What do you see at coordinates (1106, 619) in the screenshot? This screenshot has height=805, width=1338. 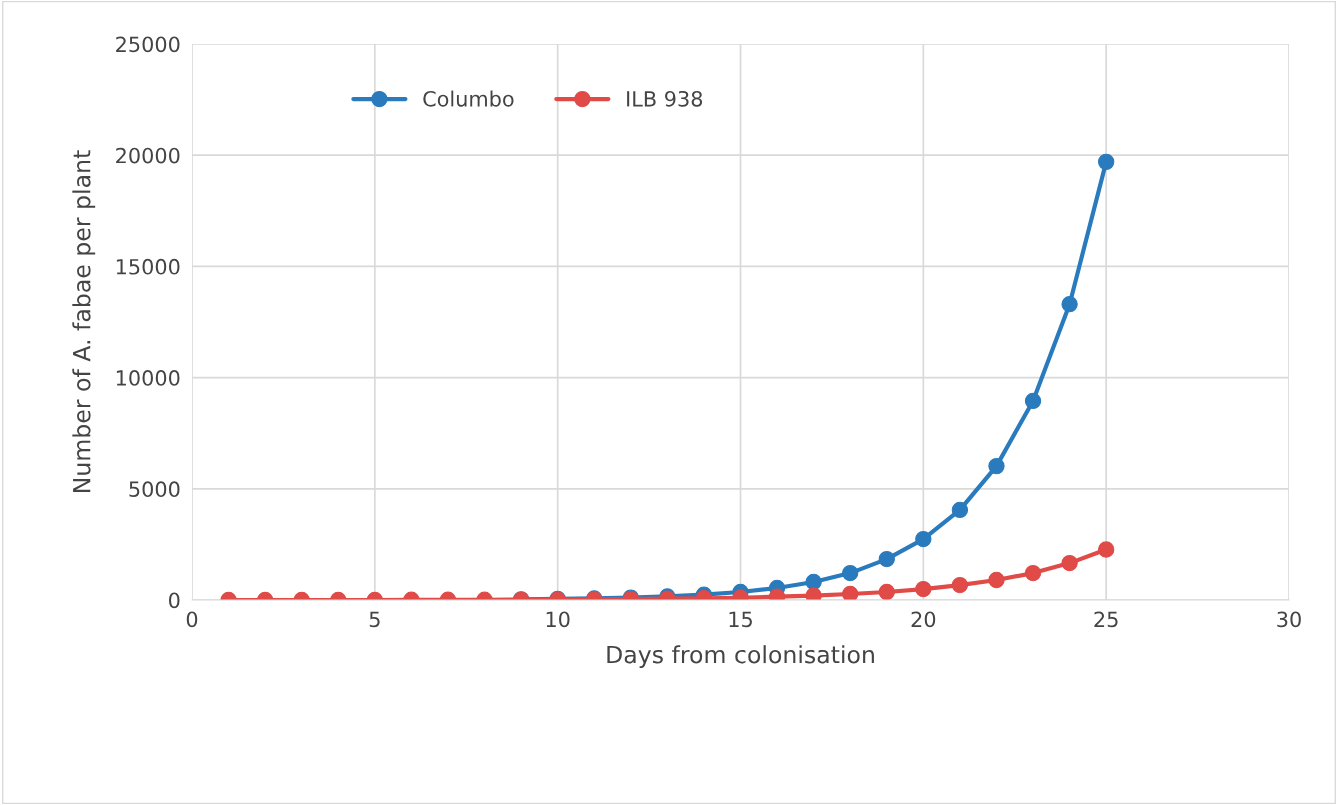 I see `x-tick-label: 25` at bounding box center [1106, 619].